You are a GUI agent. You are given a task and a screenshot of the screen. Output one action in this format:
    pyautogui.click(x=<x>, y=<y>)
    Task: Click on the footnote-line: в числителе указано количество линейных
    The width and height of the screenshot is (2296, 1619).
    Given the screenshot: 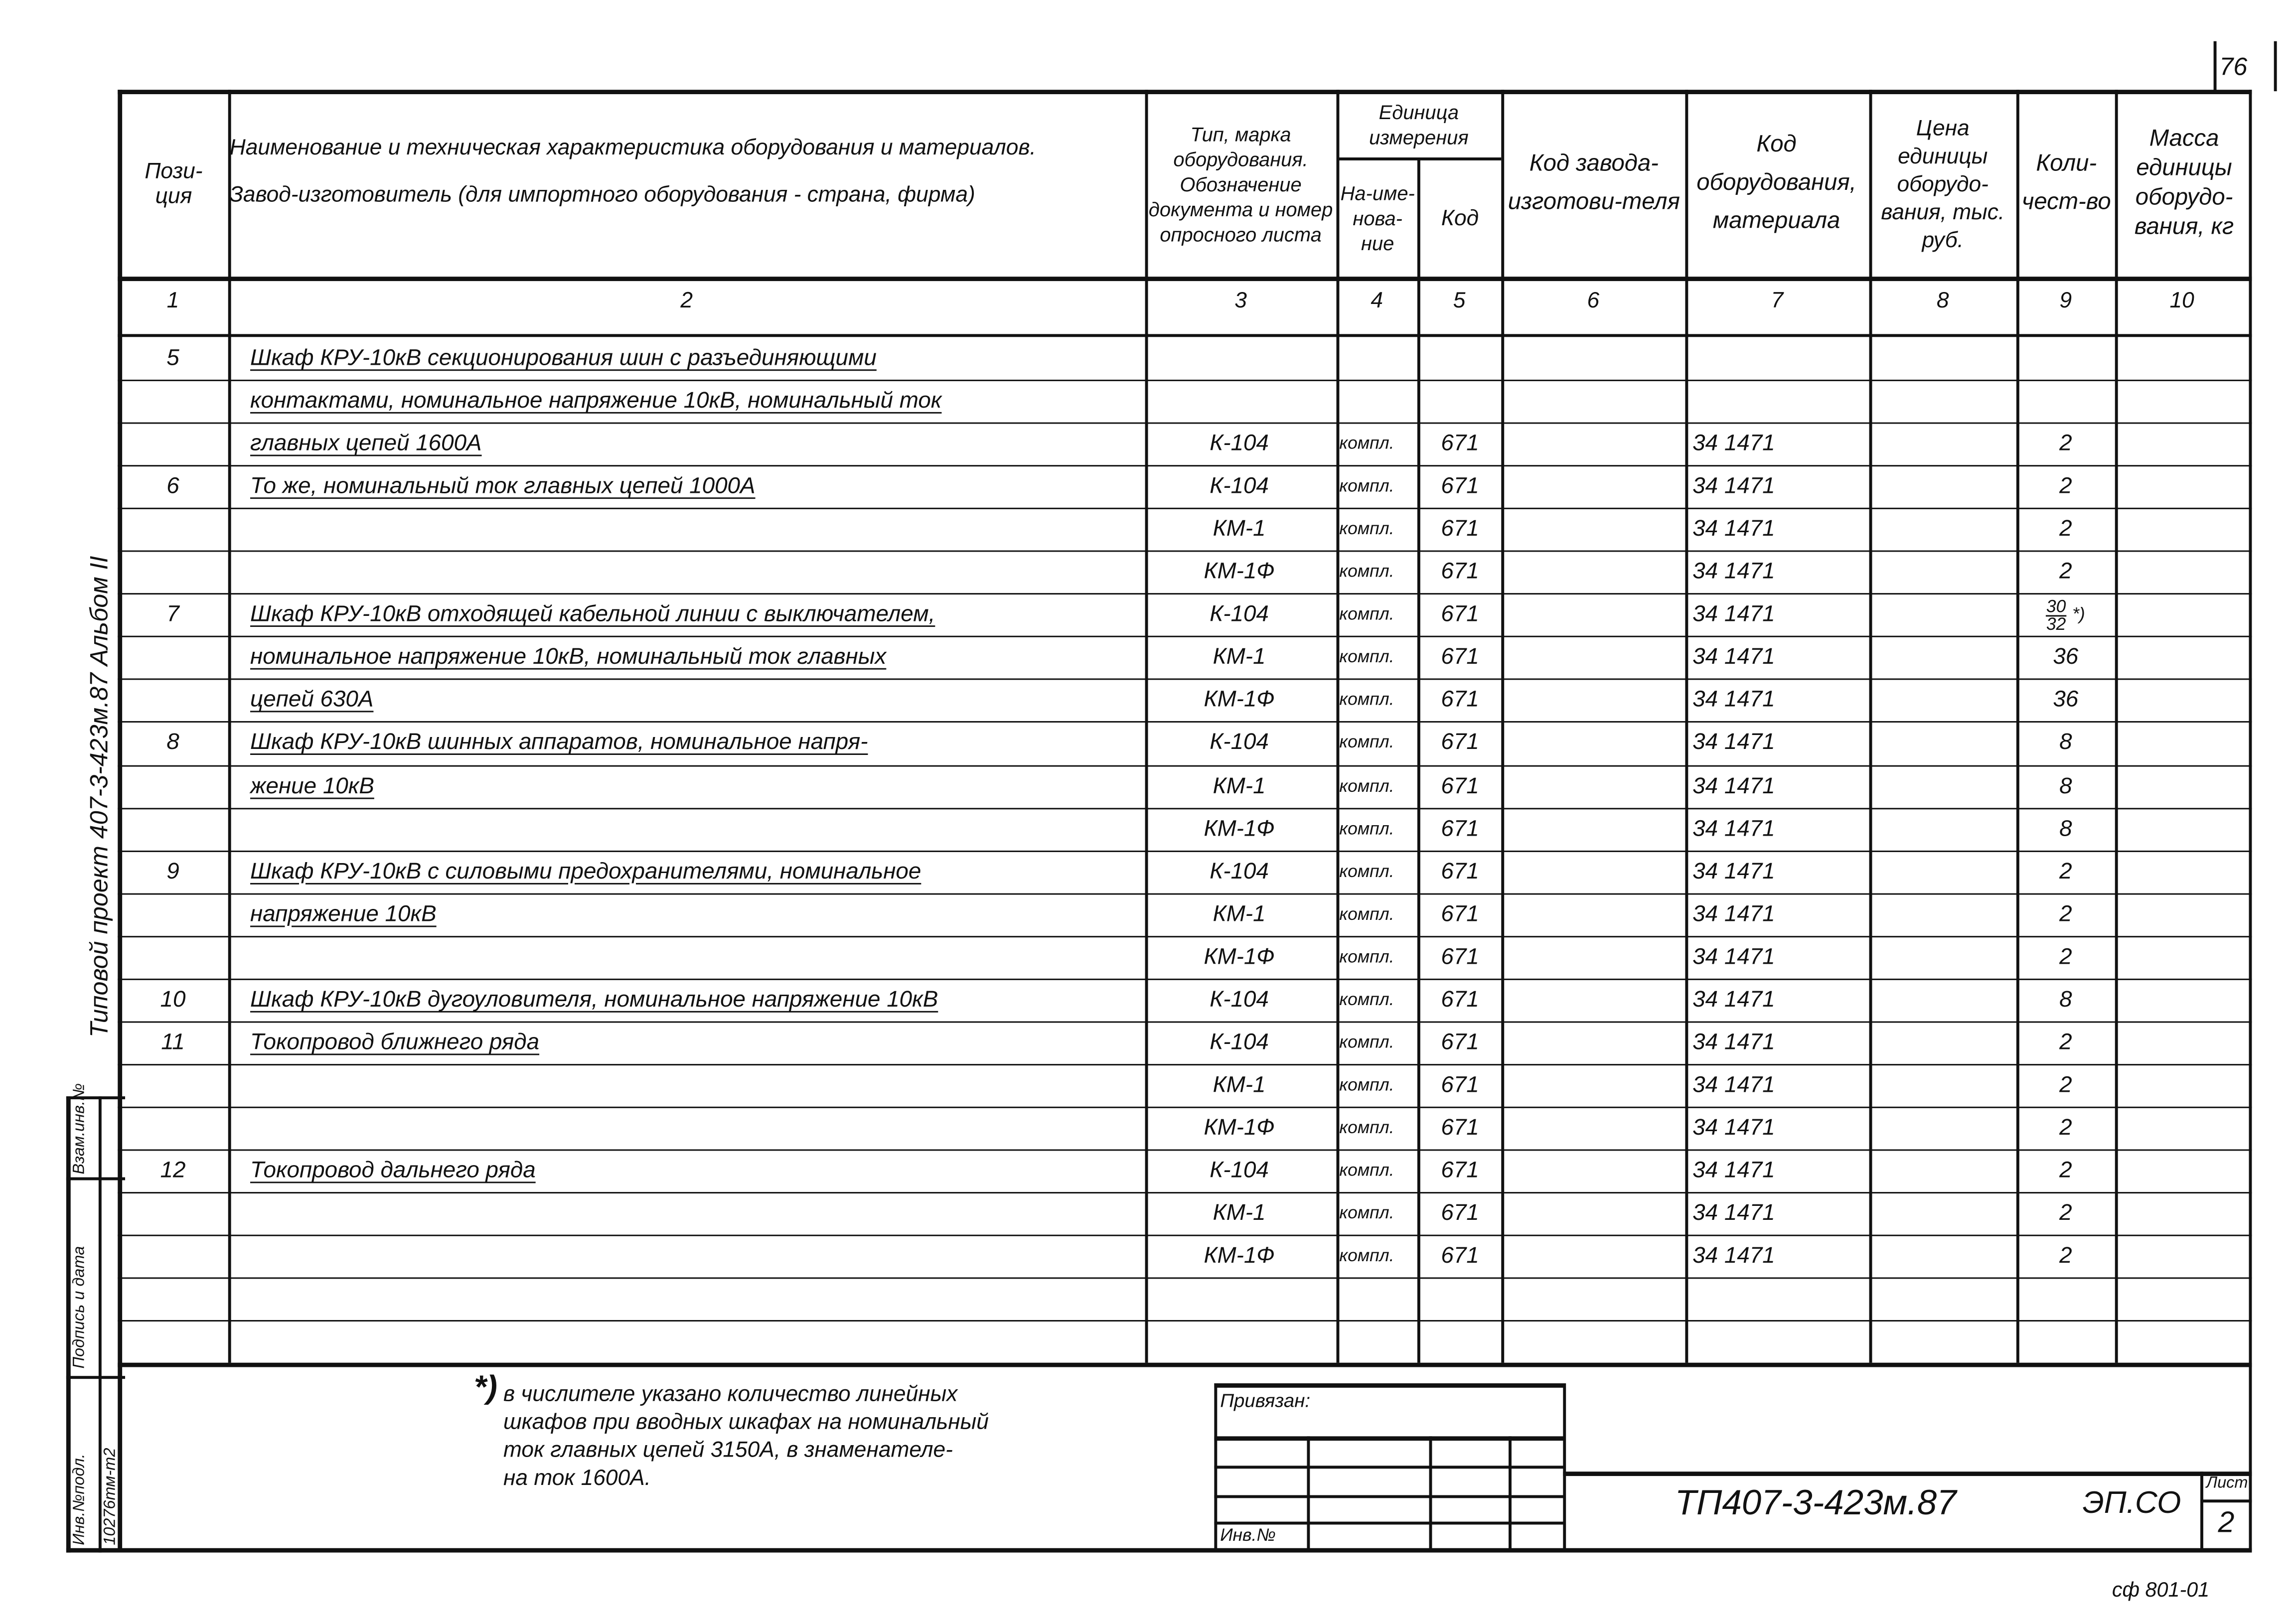 What is the action you would take?
    pyautogui.click(x=730, y=1395)
    